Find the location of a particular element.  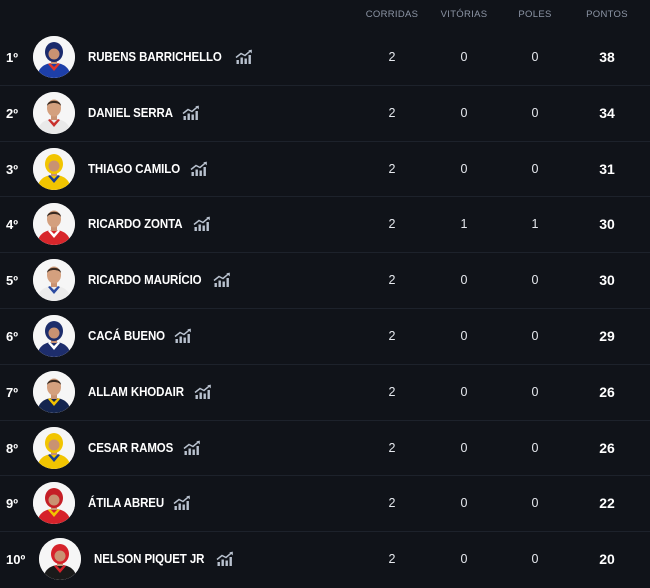

driver-name-group: RICARDO ZONTA is located at coordinates (149, 224).